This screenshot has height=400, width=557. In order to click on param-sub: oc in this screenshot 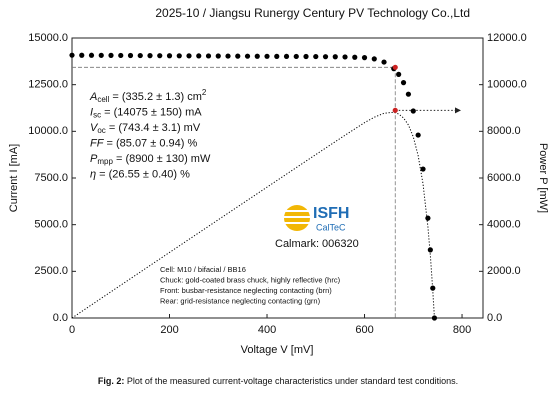, I will do `click(101, 130)`.